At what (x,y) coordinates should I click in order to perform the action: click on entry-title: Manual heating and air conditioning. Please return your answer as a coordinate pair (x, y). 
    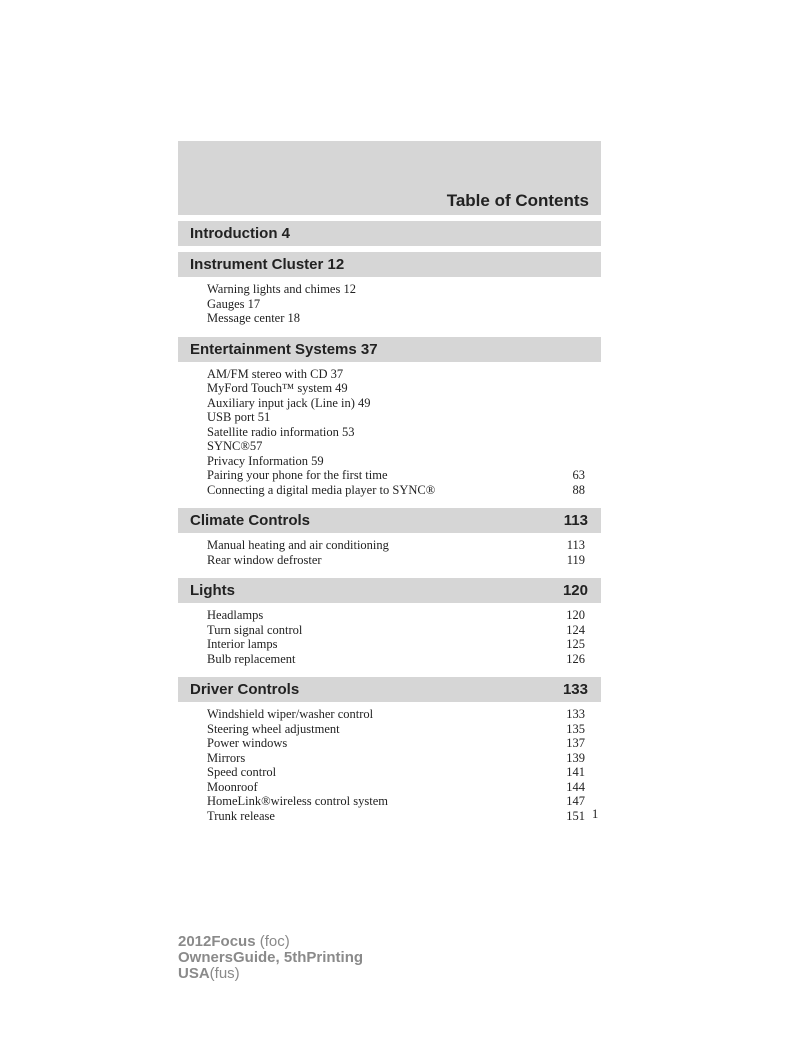
    Looking at the image, I should click on (298, 545).